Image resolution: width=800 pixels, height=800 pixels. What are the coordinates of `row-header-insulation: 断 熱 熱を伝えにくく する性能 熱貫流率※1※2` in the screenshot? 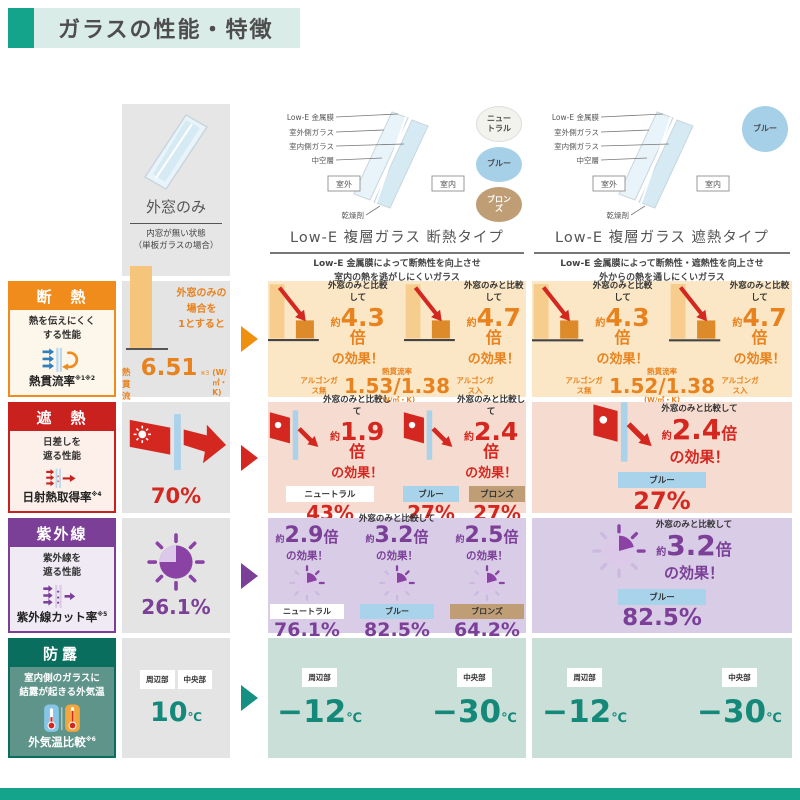 It's located at (62, 339).